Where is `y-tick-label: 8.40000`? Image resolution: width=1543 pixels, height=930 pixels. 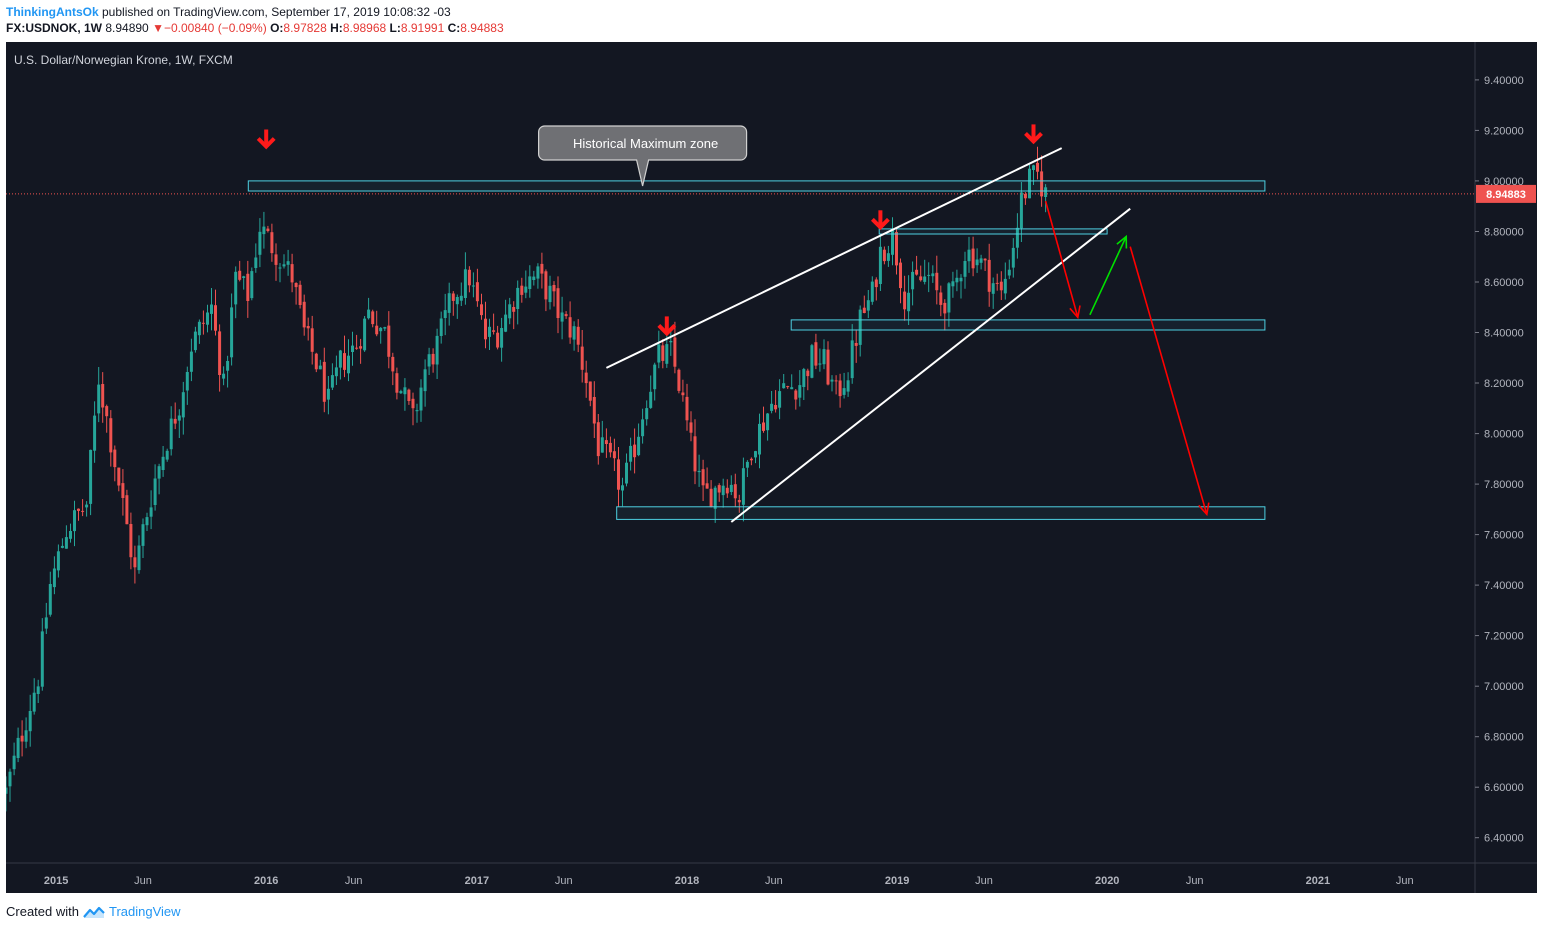
y-tick-label: 8.40000 is located at coordinates (1504, 334).